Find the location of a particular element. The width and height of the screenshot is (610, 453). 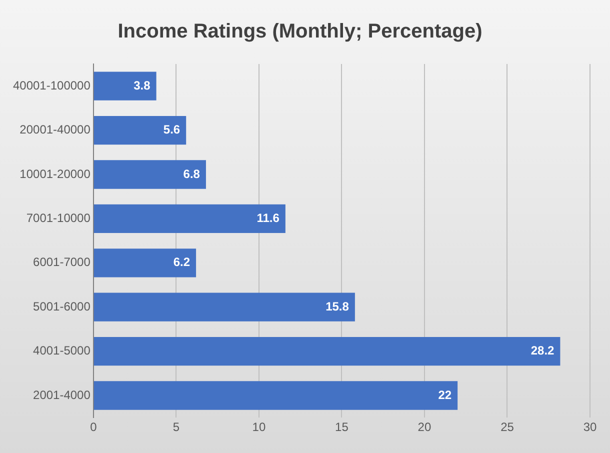

data-label: 6.2 is located at coordinates (181, 262).